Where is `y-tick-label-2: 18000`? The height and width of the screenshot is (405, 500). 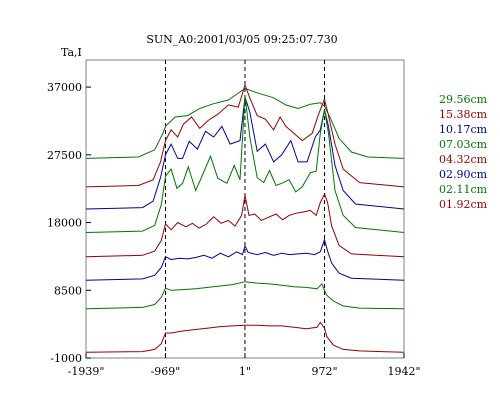 y-tick-label-2: 18000 is located at coordinates (64, 223).